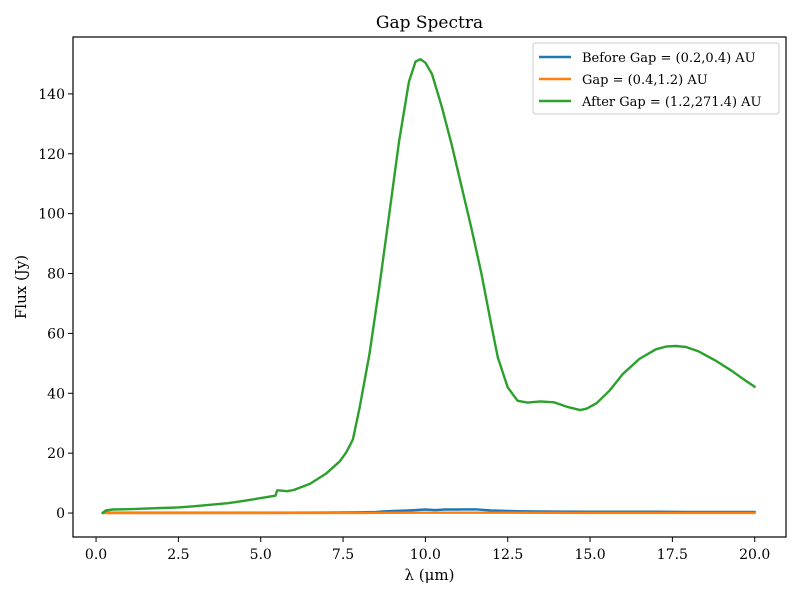  Describe the element at coordinates (430, 575) in the screenshot. I see `x-axis-label: λ (μm)` at that location.